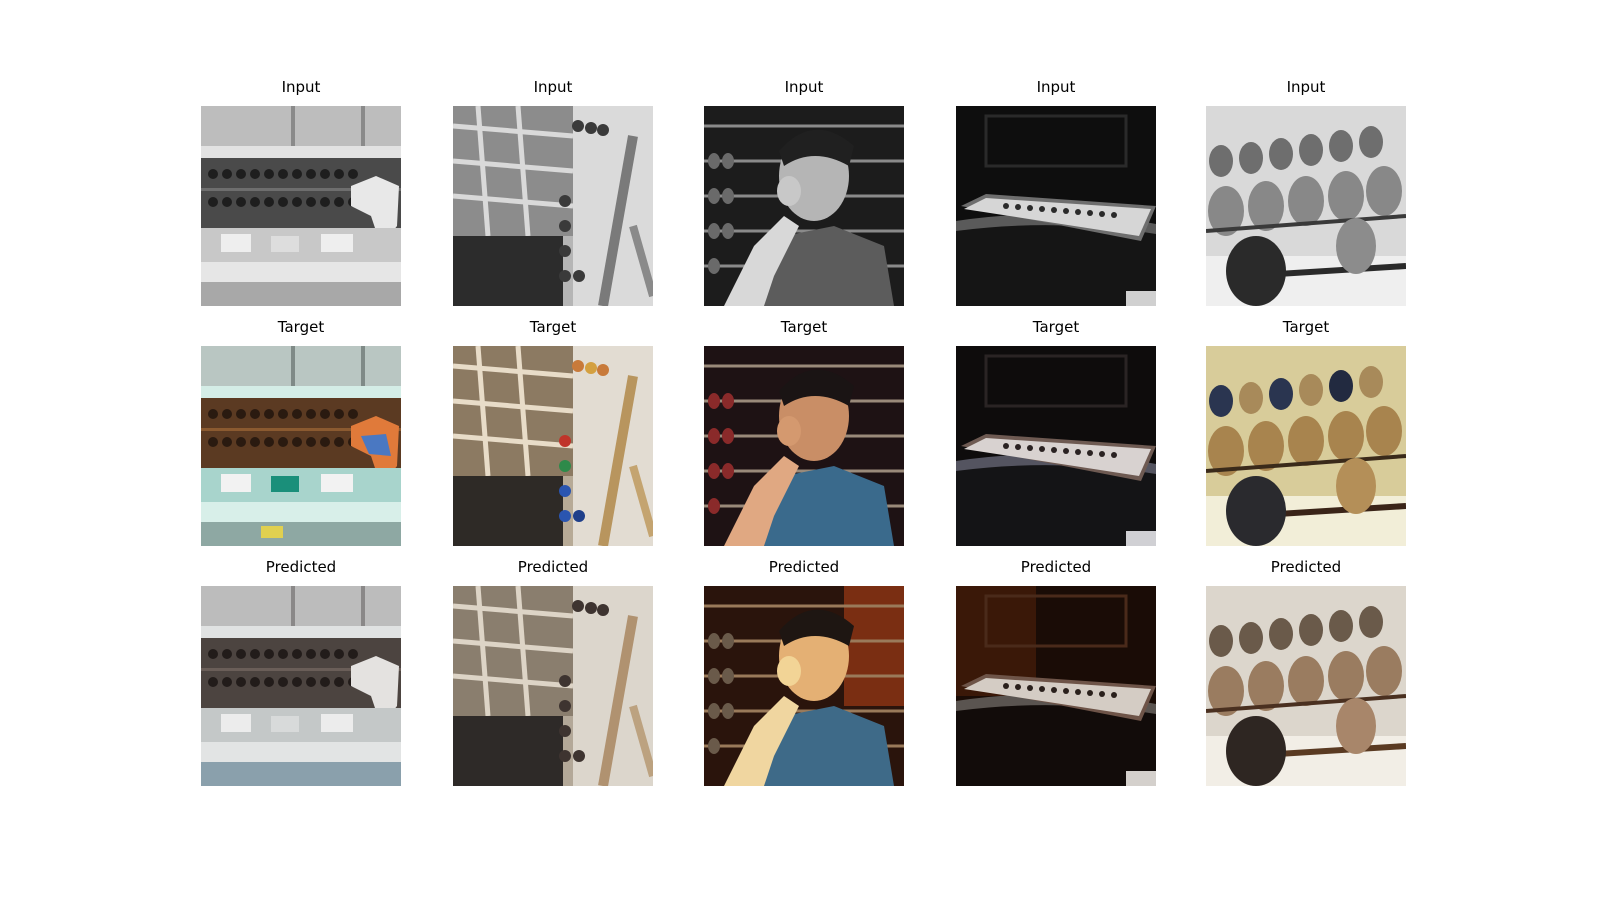 The image size is (1600, 900). Describe the element at coordinates (301, 686) in the screenshot. I see `image-predicted-abacus-display-case` at that location.